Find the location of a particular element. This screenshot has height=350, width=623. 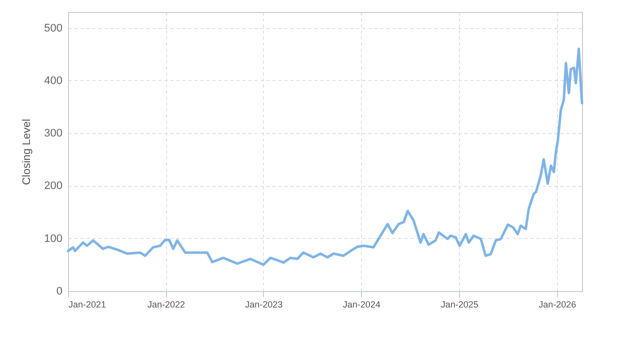

y-tick-label: 200 is located at coordinates (53, 186).